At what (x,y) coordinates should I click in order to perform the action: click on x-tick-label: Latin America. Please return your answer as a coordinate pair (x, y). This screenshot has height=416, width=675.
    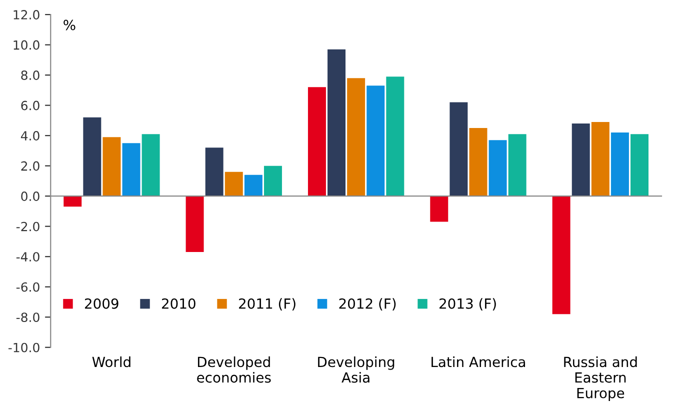
    Looking at the image, I should click on (479, 362).